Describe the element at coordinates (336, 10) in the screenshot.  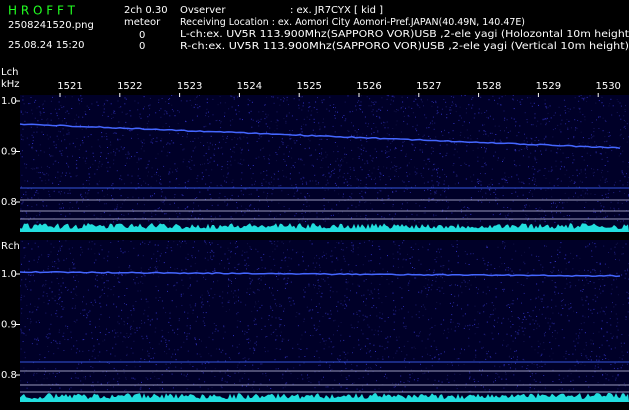
I see `observer-value: : ex. JR7CYX [ kid ]` at that location.